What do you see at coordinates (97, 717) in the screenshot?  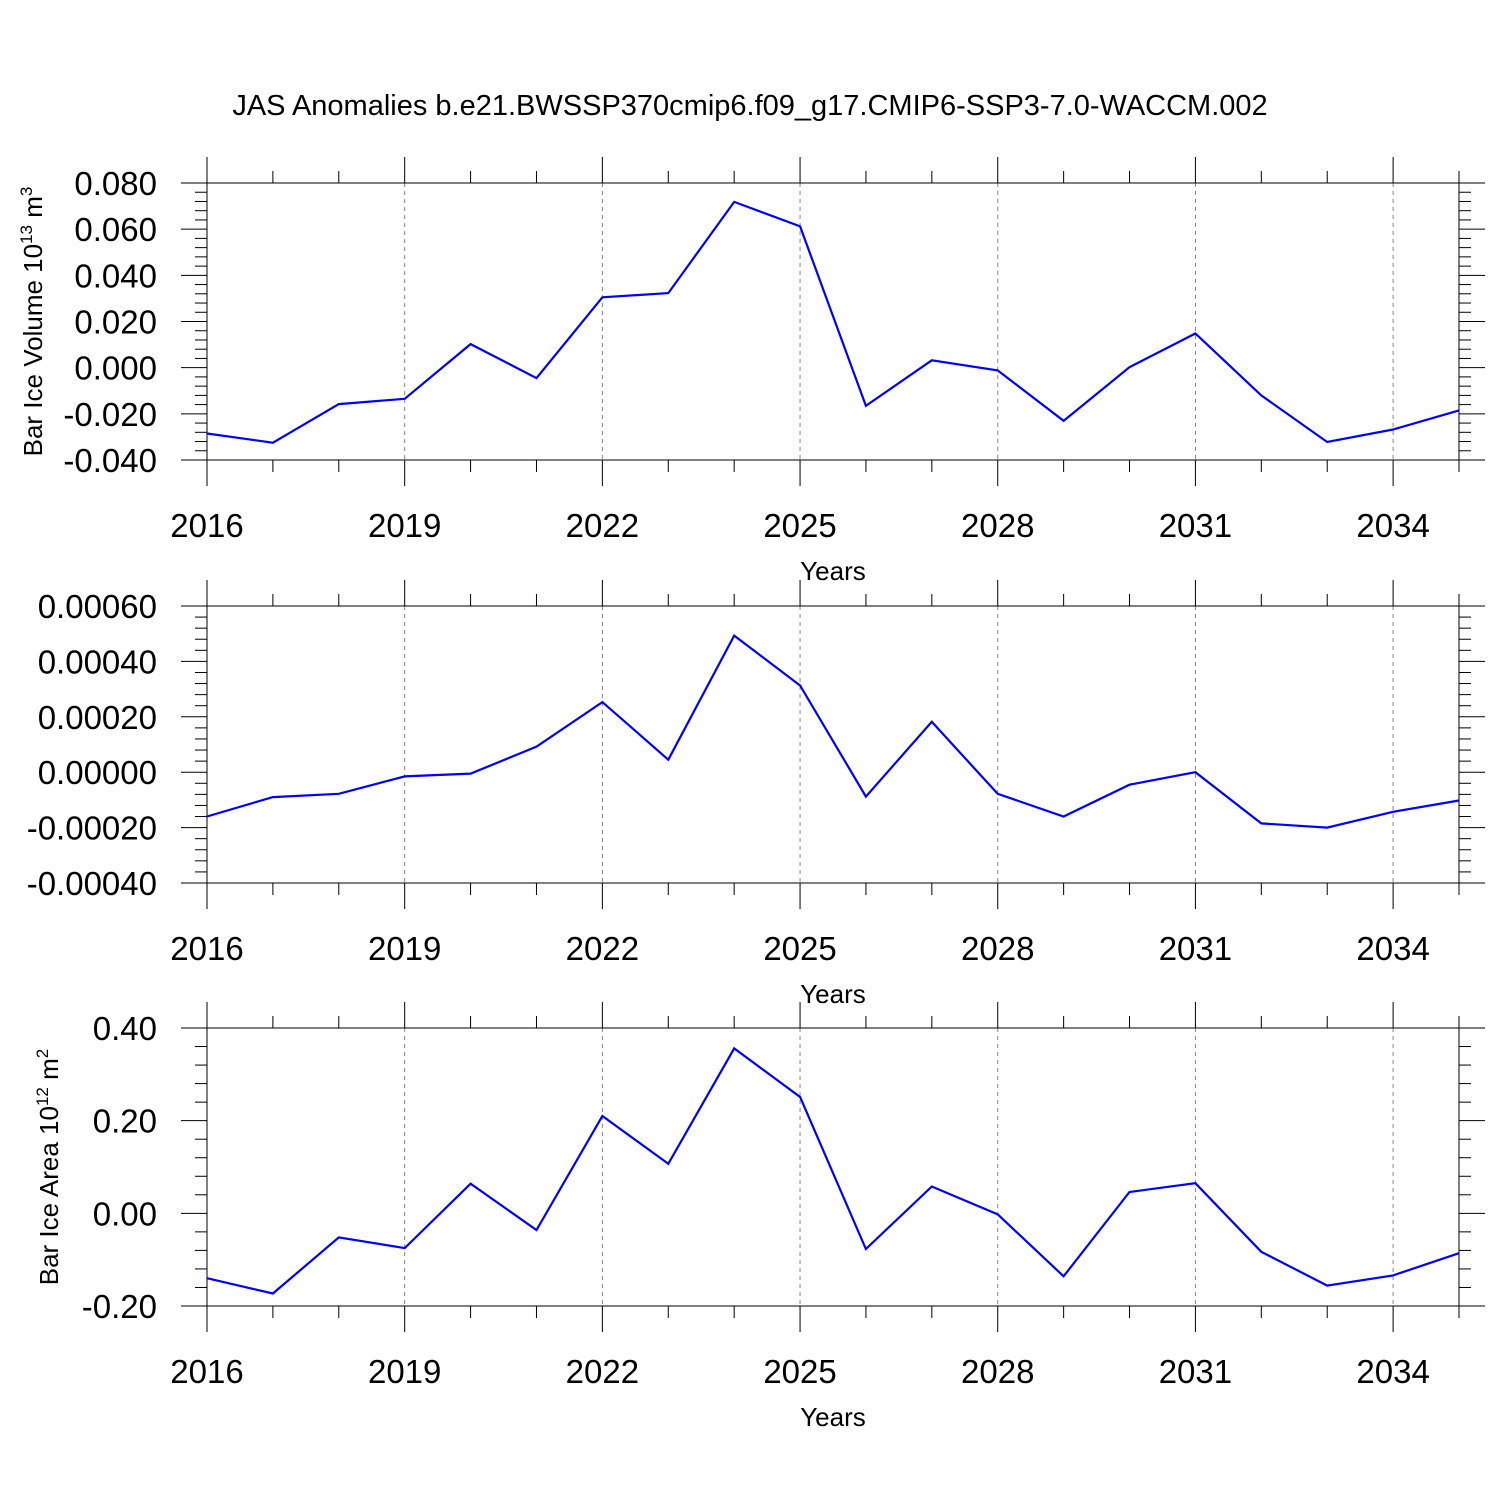 I see `y-tick-label: 0.00020` at bounding box center [97, 717].